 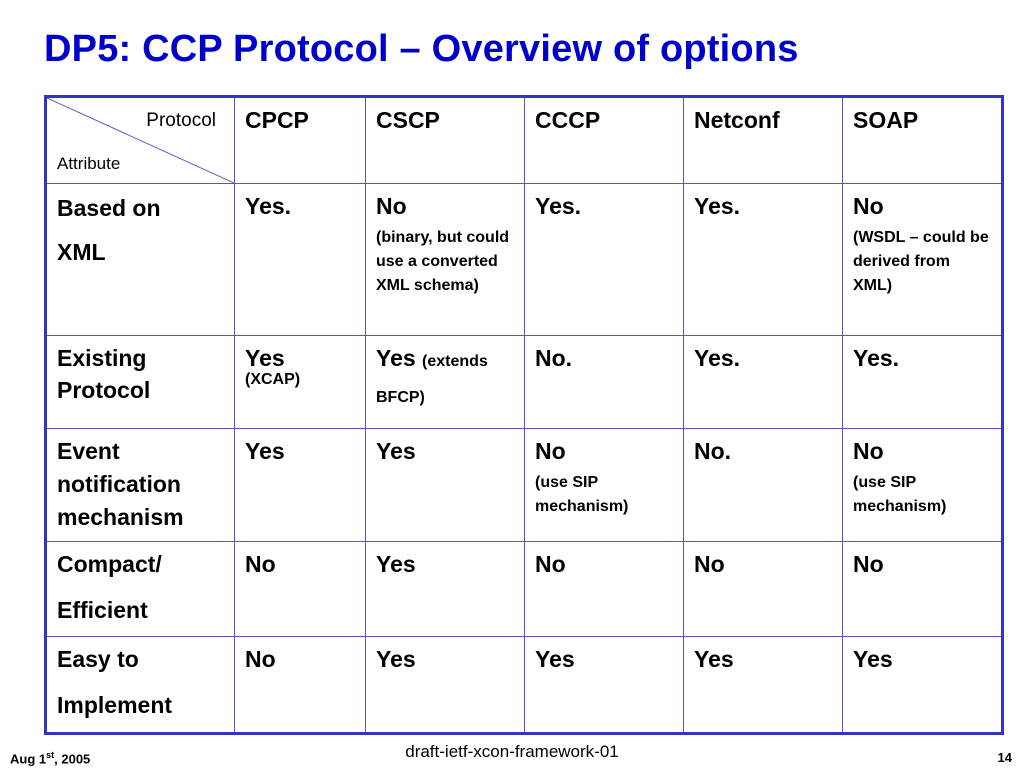 I want to click on row-header-cell: Easy to Implement, so click(x=140, y=685).